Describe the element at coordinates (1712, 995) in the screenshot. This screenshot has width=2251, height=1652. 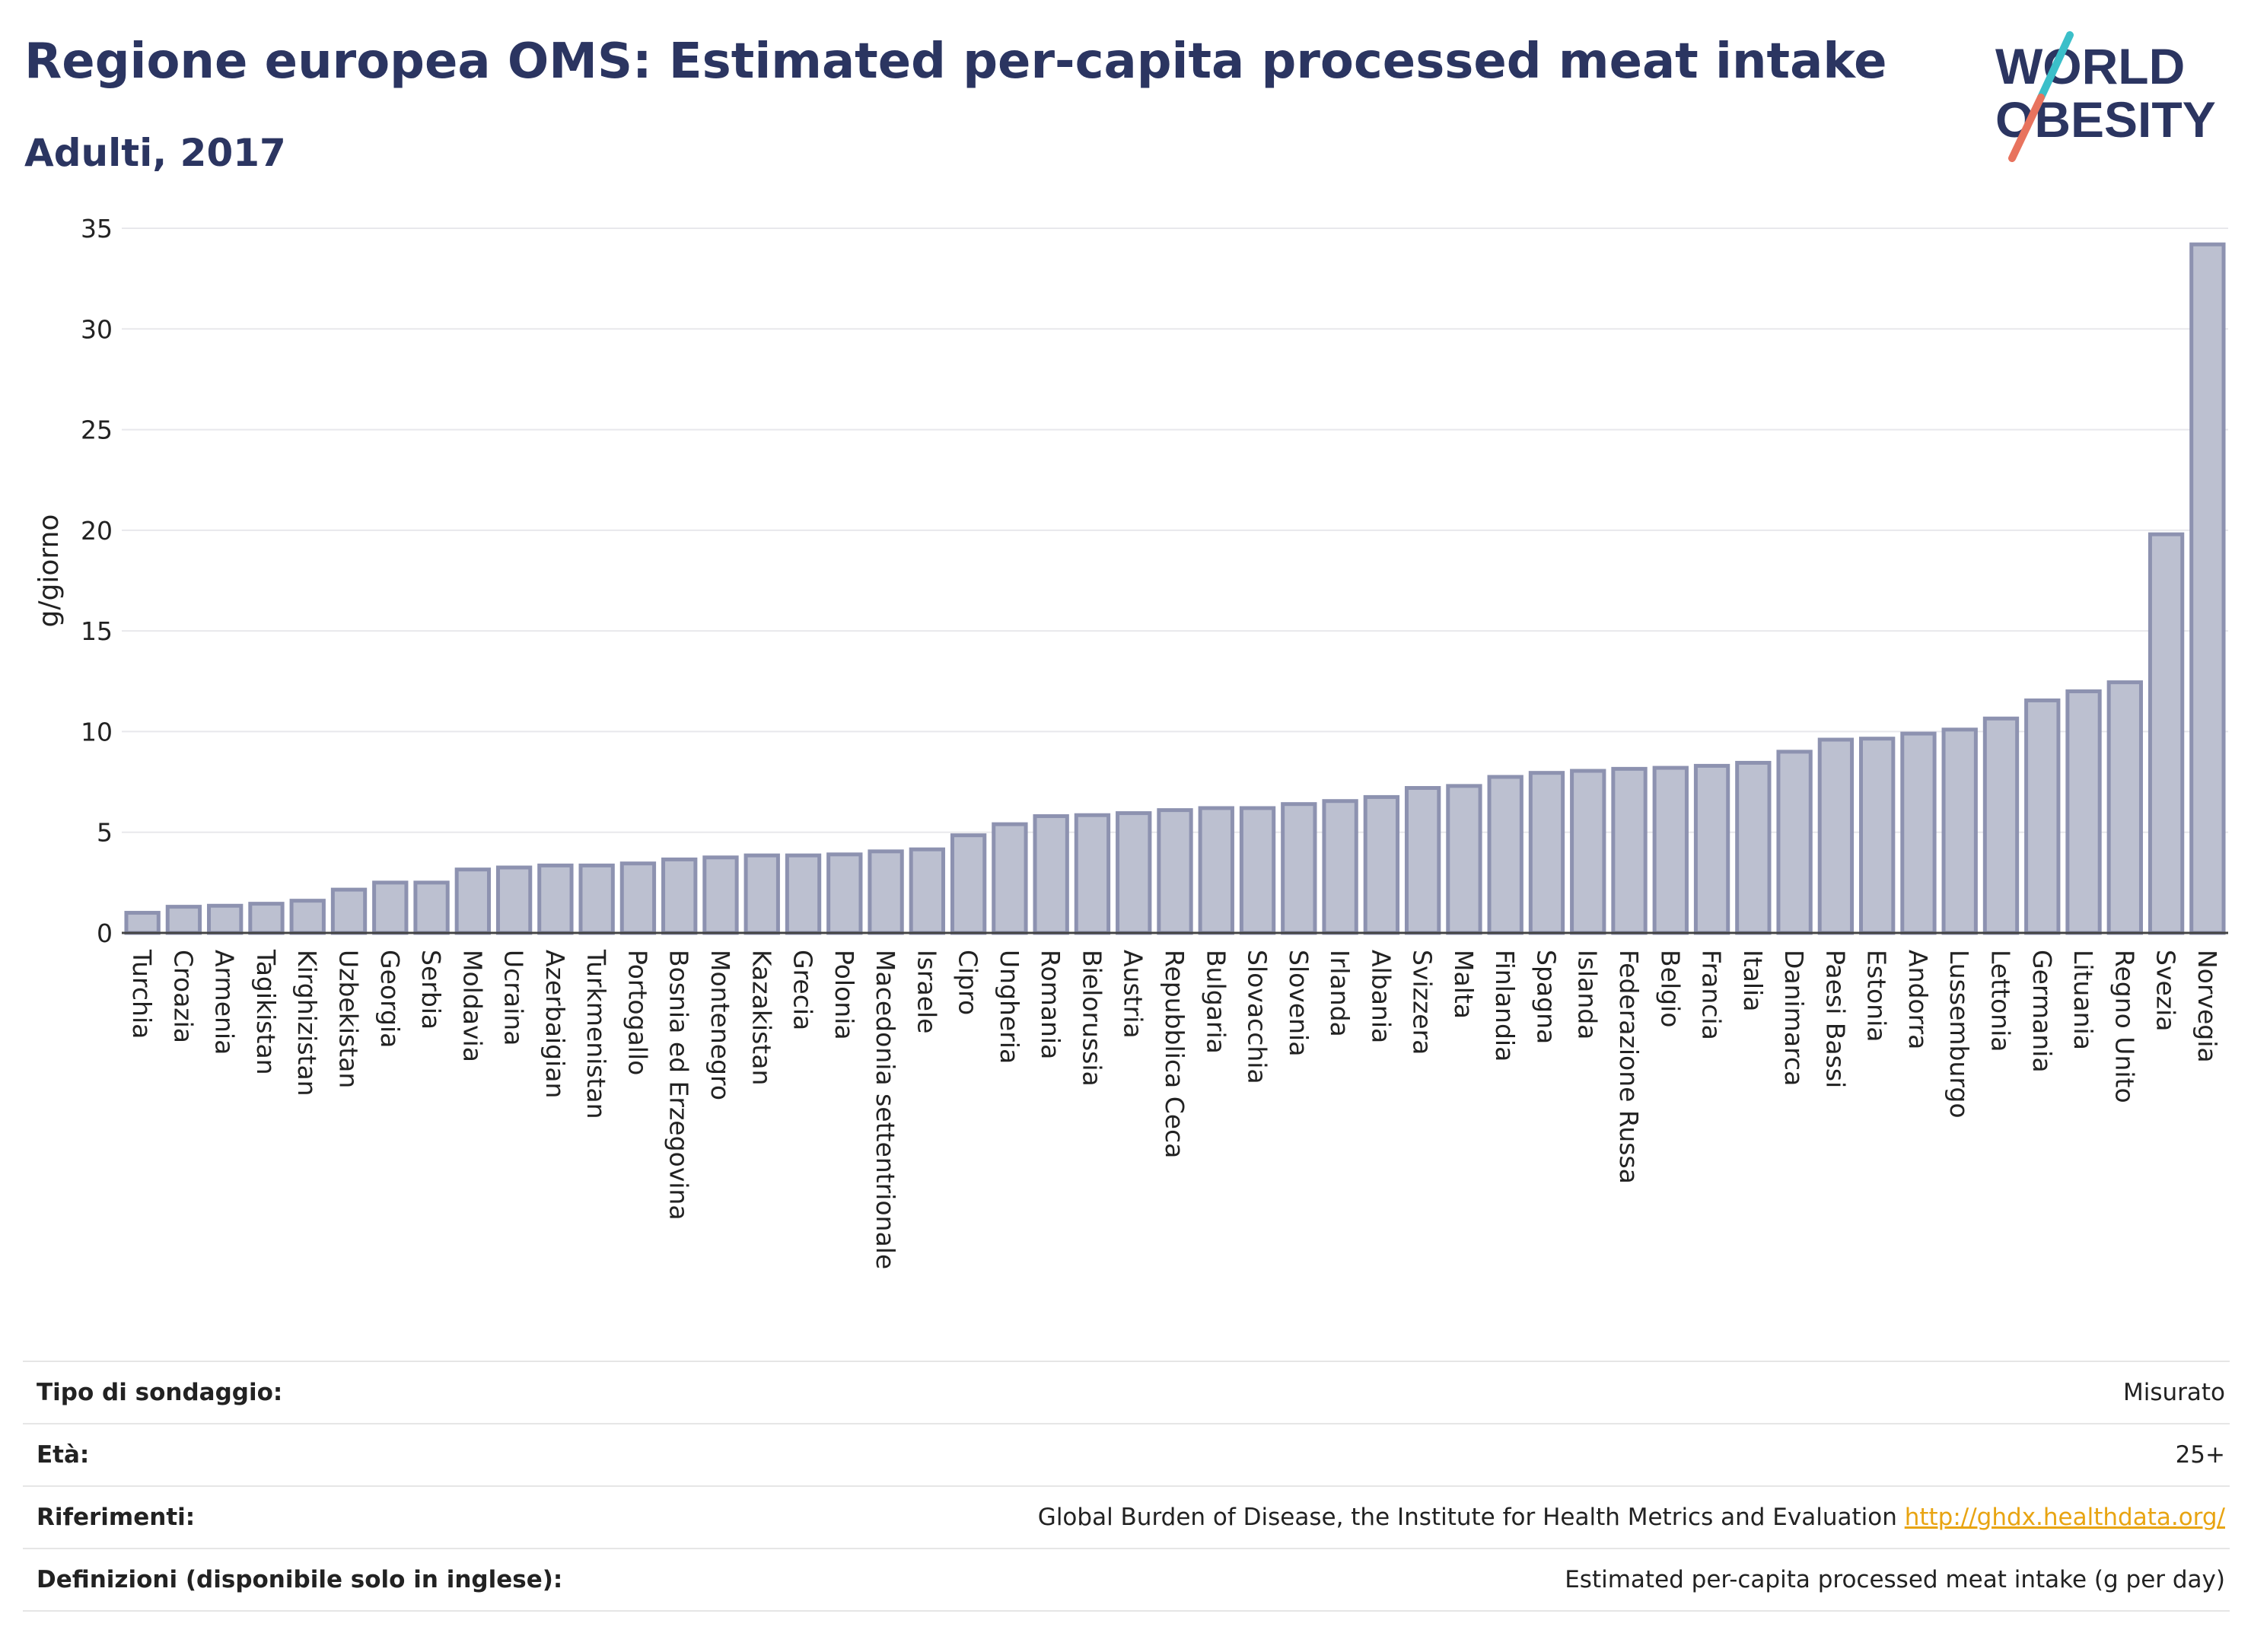
I see `x-tick-label: Francia` at that location.